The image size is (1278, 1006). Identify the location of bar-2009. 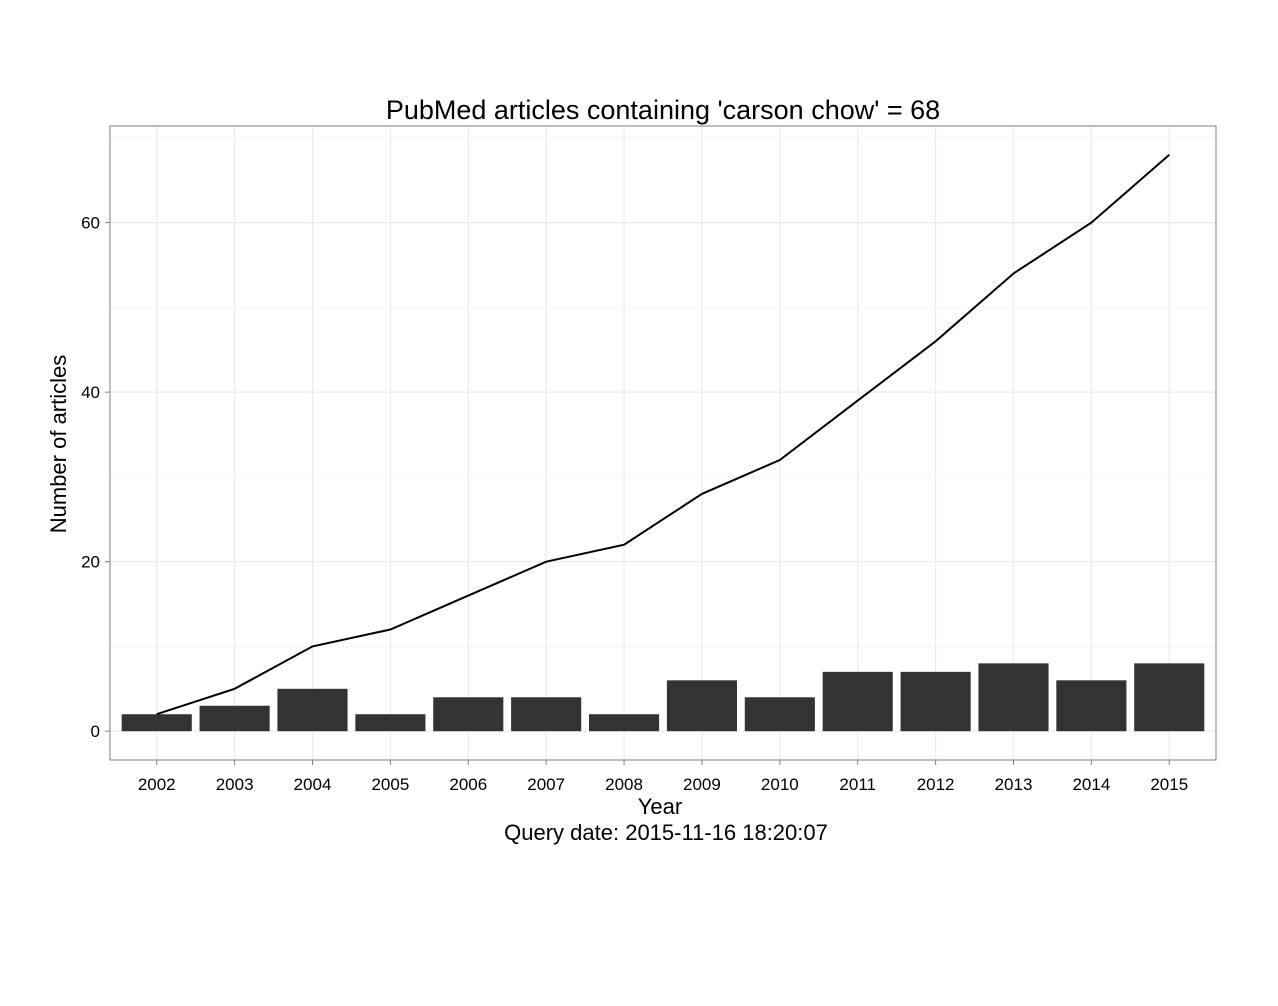
(701, 706).